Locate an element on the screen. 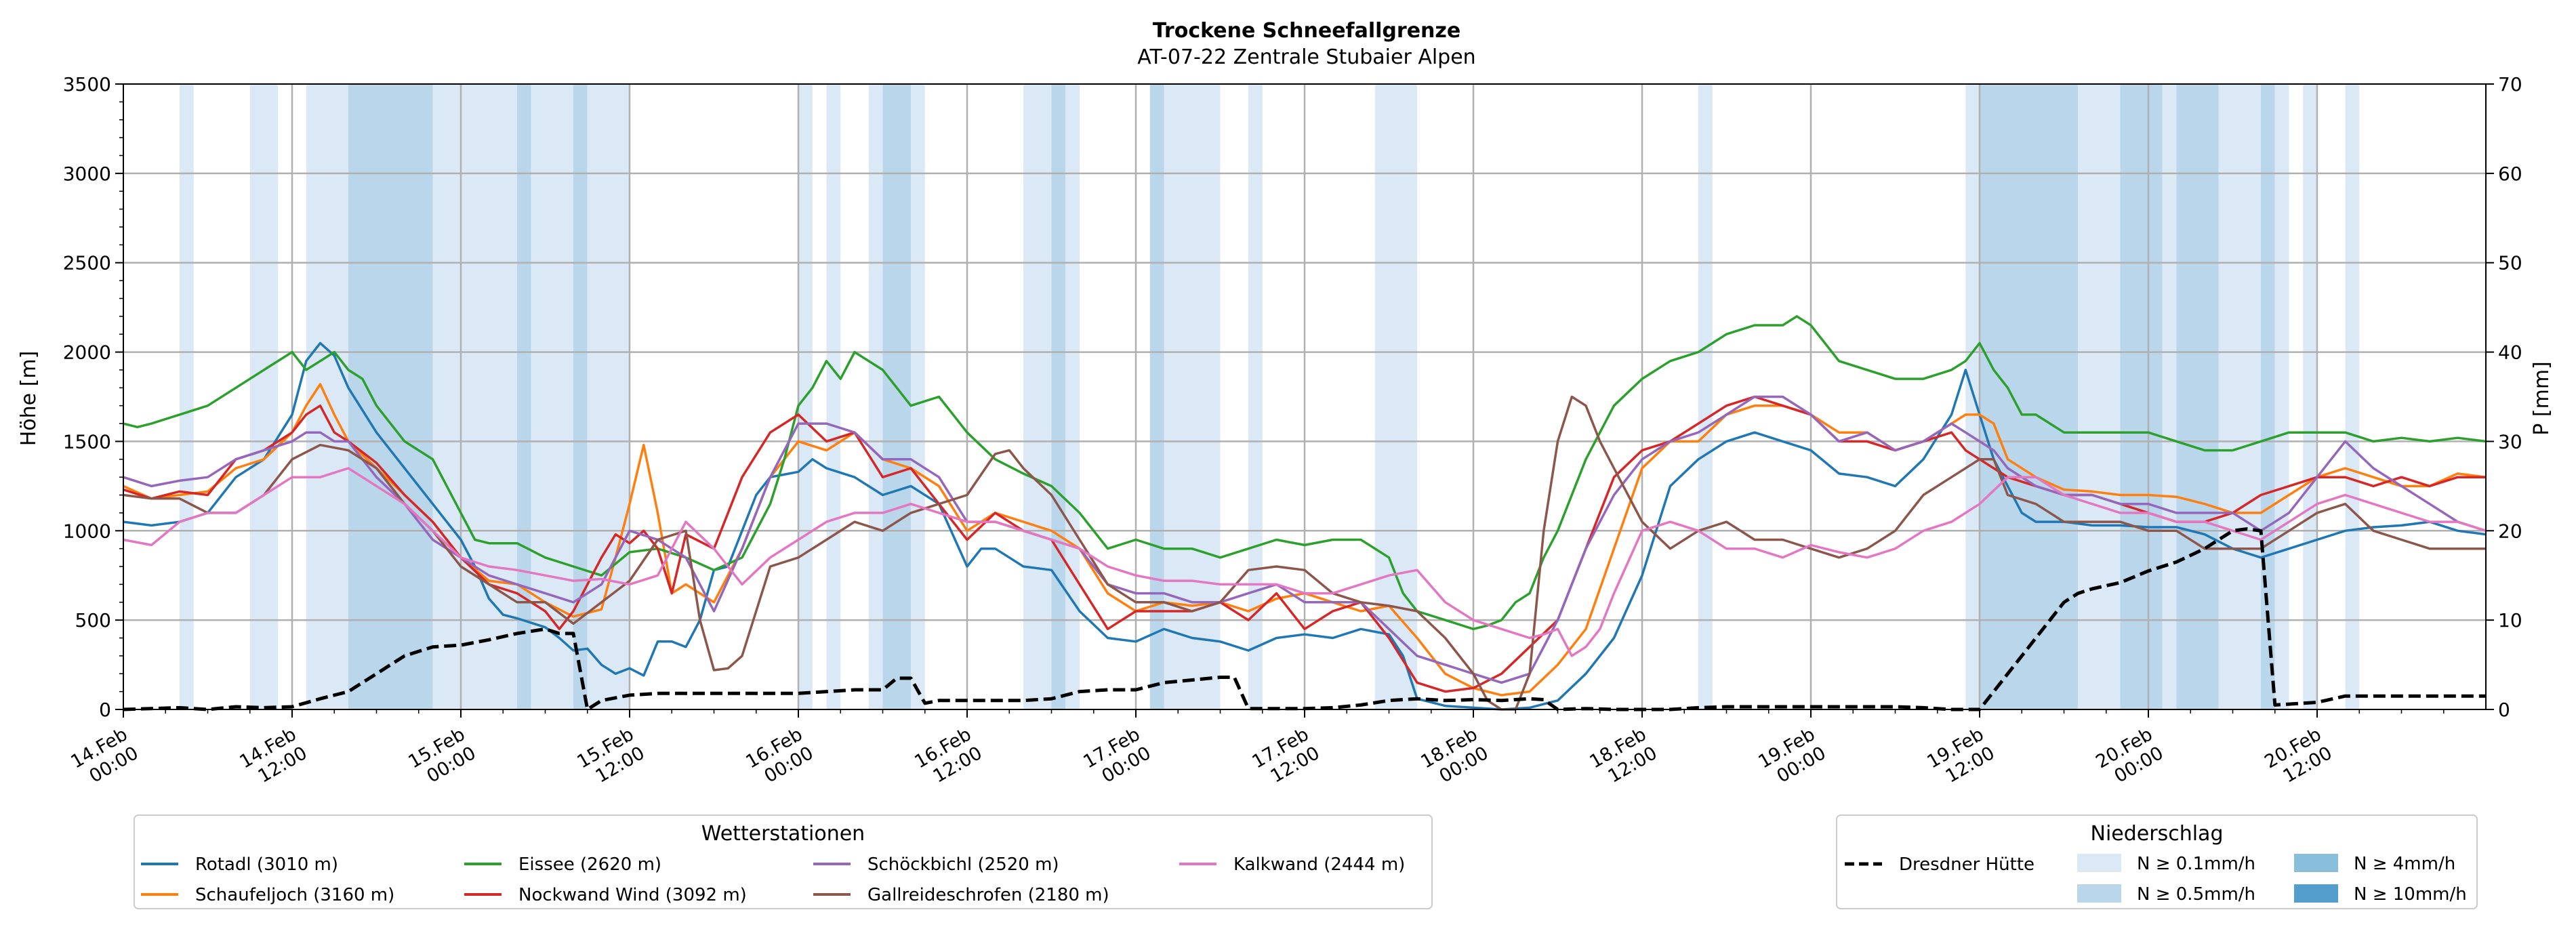 Image resolution: width=2576 pixels, height=929 pixels. y-tick-label-2: 1000 is located at coordinates (87, 531).